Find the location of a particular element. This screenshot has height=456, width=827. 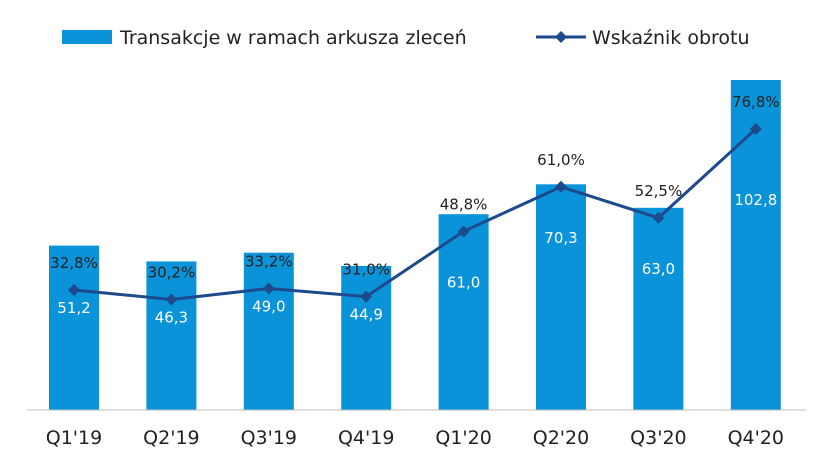

x-tick-label: Q2'20 is located at coordinates (561, 438).